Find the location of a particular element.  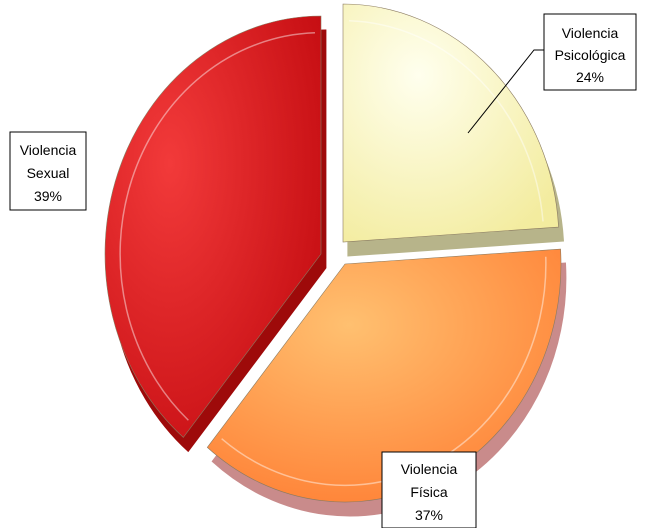

label-sexual-percent: 39% is located at coordinates (48, 196).